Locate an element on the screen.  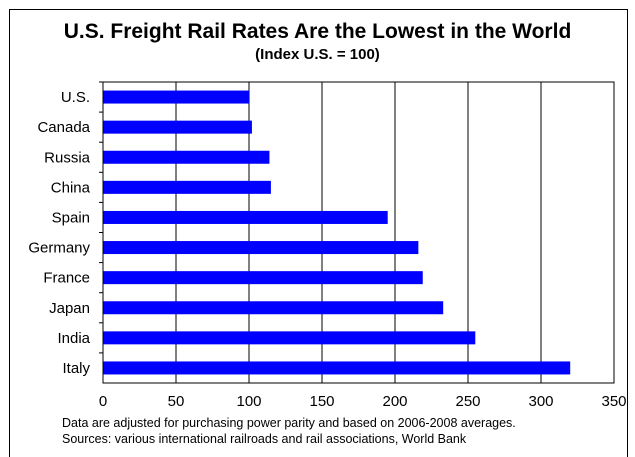
x-tick-label: 150 is located at coordinates (321, 401).